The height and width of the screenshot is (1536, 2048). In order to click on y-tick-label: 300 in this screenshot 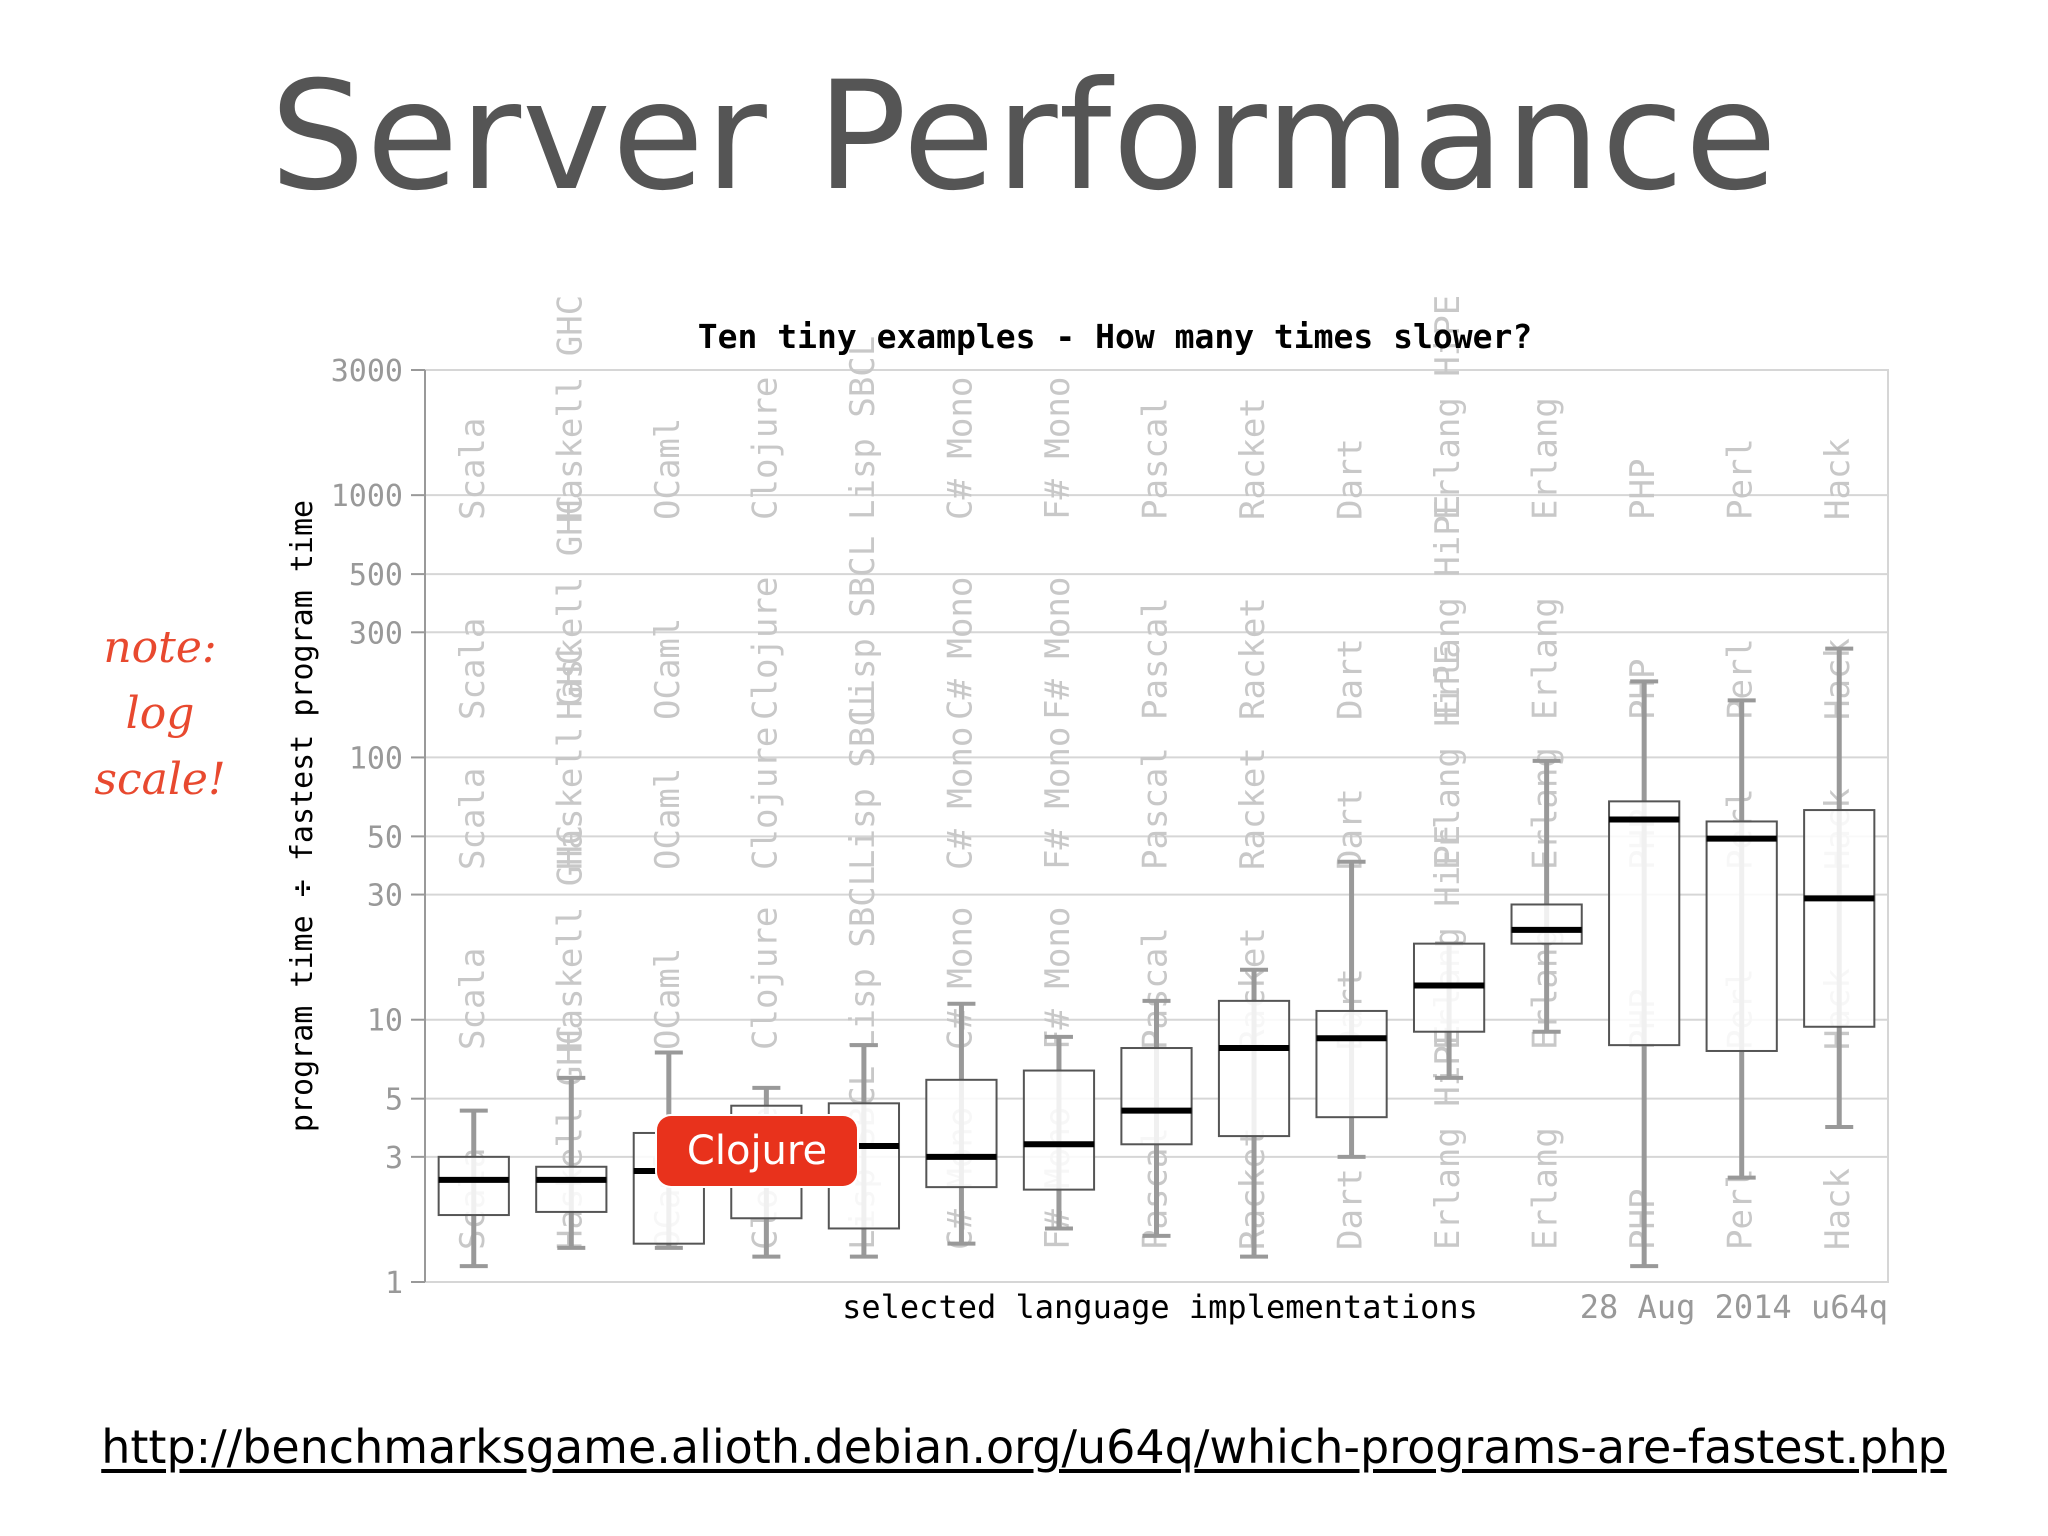, I will do `click(376, 633)`.